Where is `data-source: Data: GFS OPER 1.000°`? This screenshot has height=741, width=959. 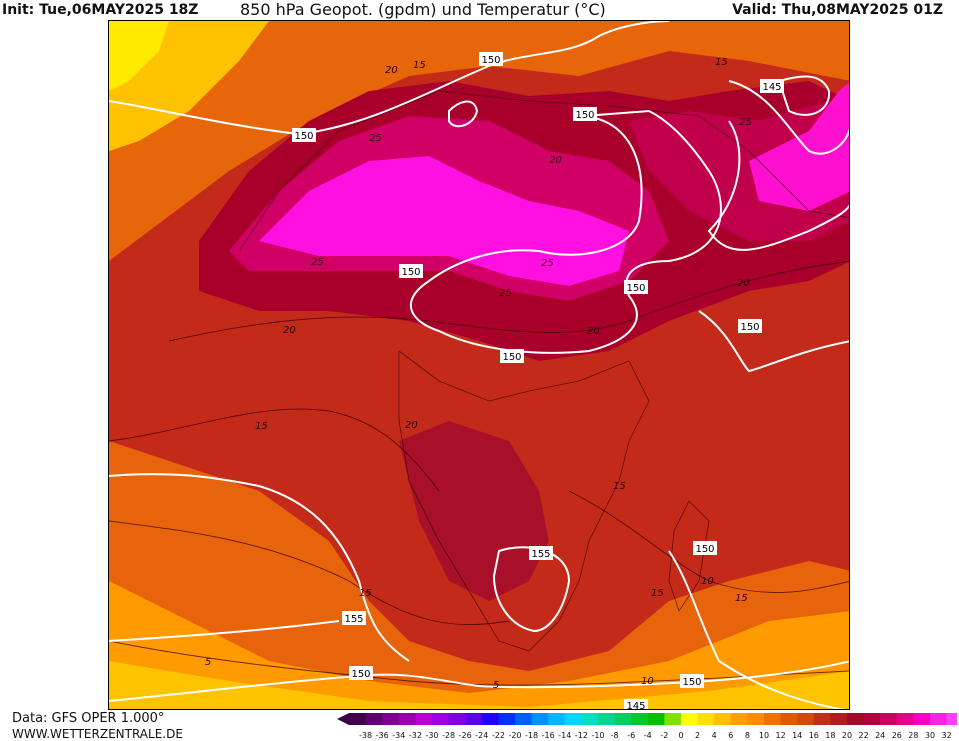 data-source: Data: GFS OPER 1.000° is located at coordinates (88, 718).